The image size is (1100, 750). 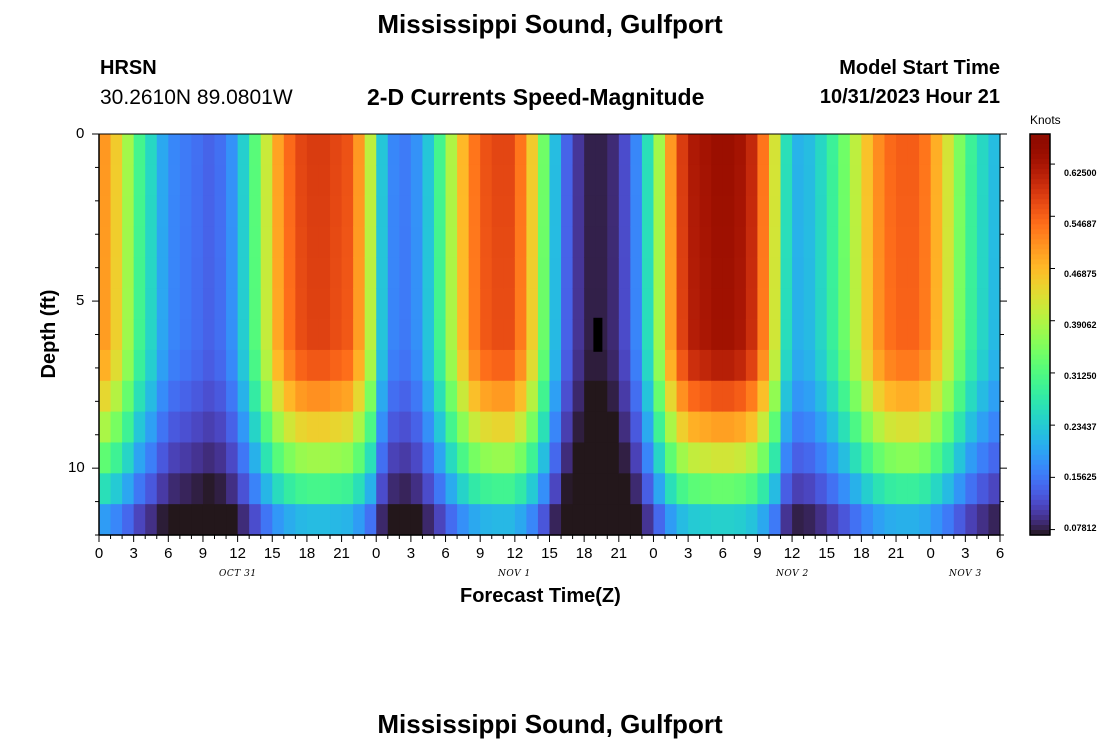 What do you see at coordinates (238, 574) in the screenshot?
I see `x-day-label: OCT 31` at bounding box center [238, 574].